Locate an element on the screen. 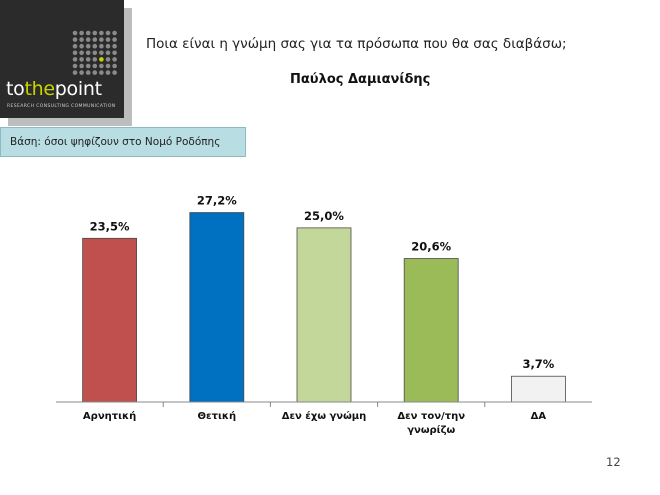  sample-basis-box: Βάση: όσοι ψηφίζουν στο Νομό Ροδόπης is located at coordinates (123, 142).